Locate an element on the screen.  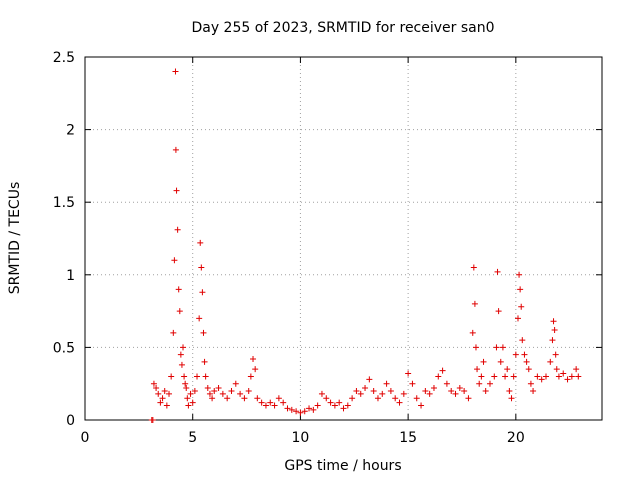
y-tick-label: 1.5 is located at coordinates (64, 203).